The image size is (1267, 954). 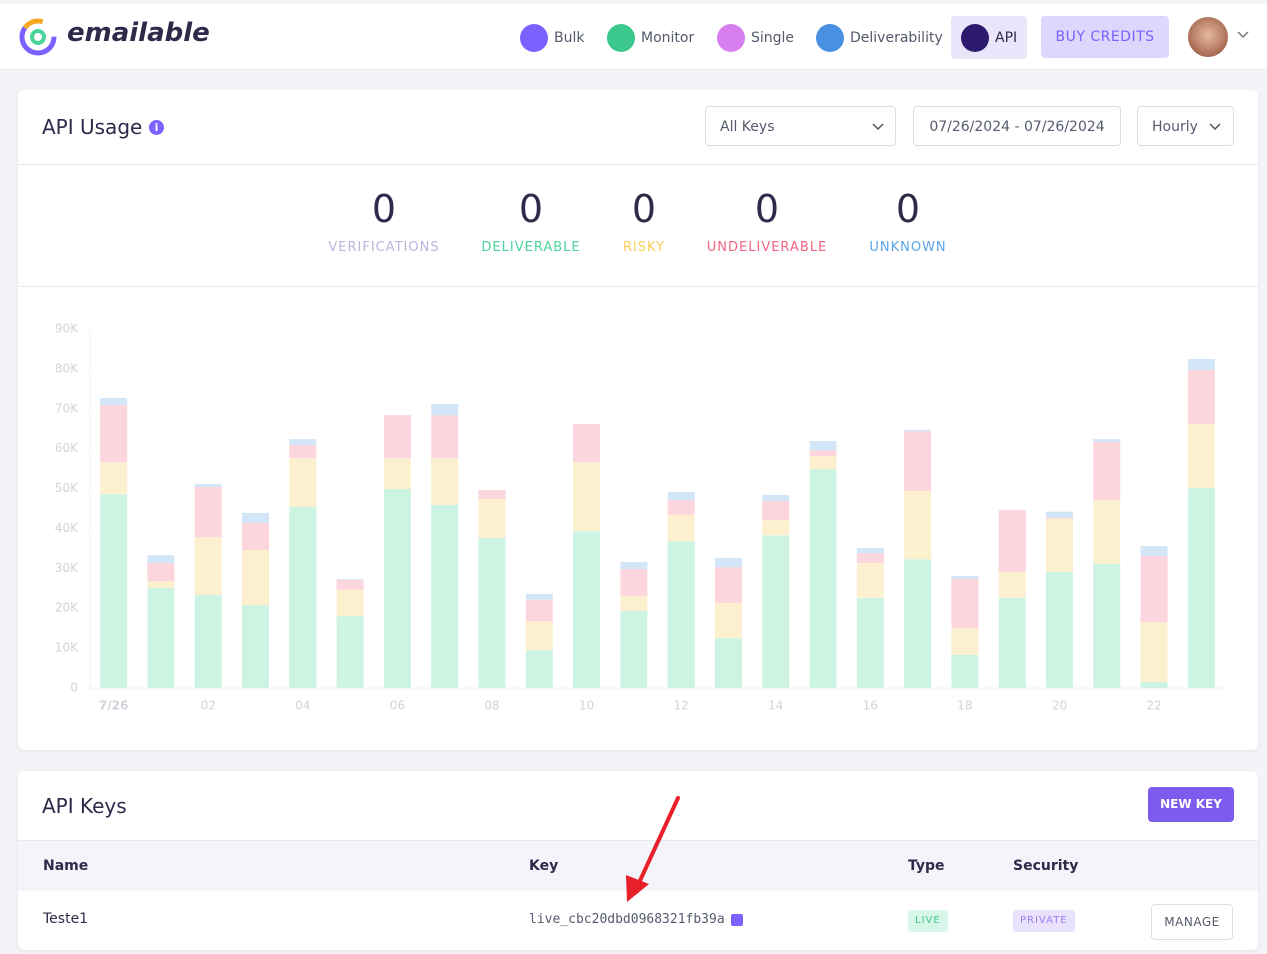 What do you see at coordinates (67, 448) in the screenshot?
I see `y-tick-label: 60K` at bounding box center [67, 448].